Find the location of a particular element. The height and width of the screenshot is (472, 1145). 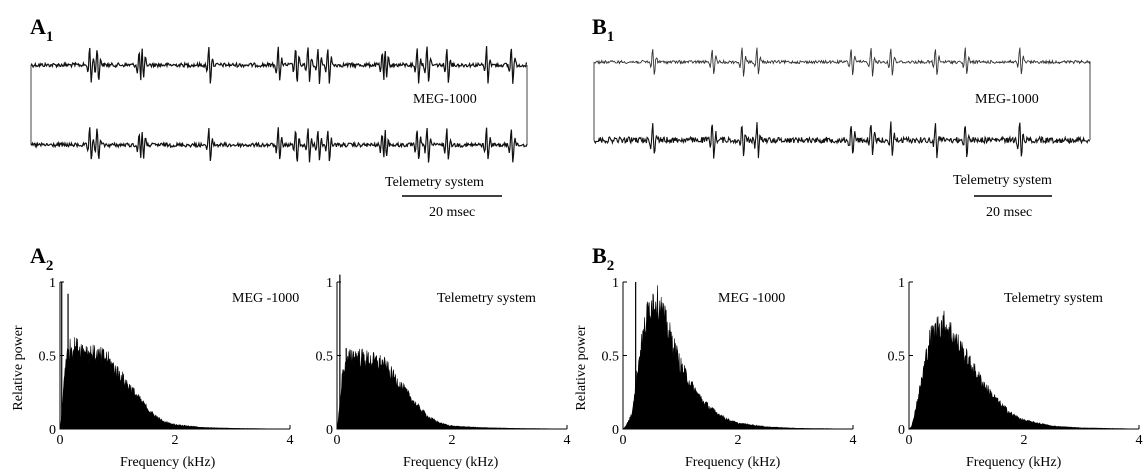

chart-b2-right-xlabel: Frequency (kHz) is located at coordinates (1014, 462).